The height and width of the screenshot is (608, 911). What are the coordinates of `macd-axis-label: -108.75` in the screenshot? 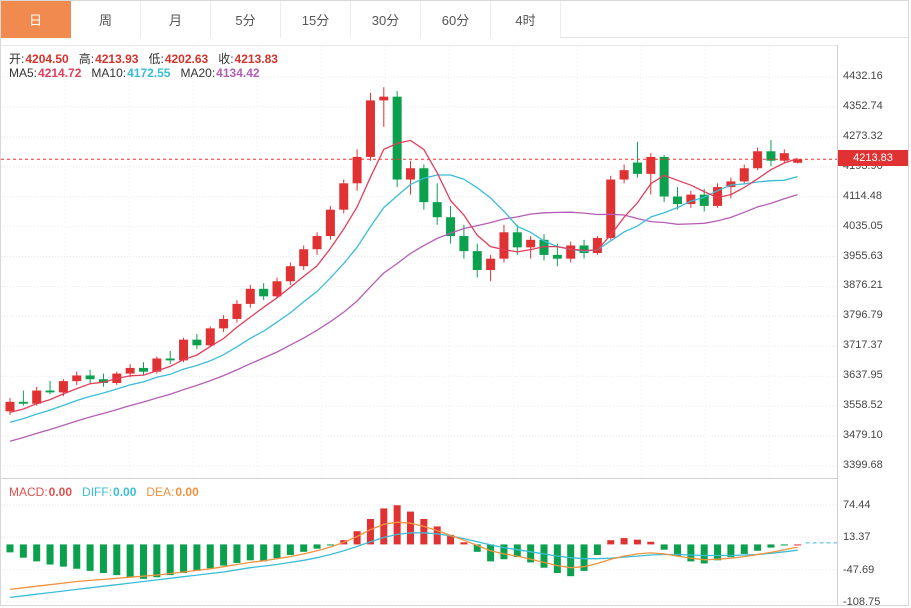 It's located at (862, 601).